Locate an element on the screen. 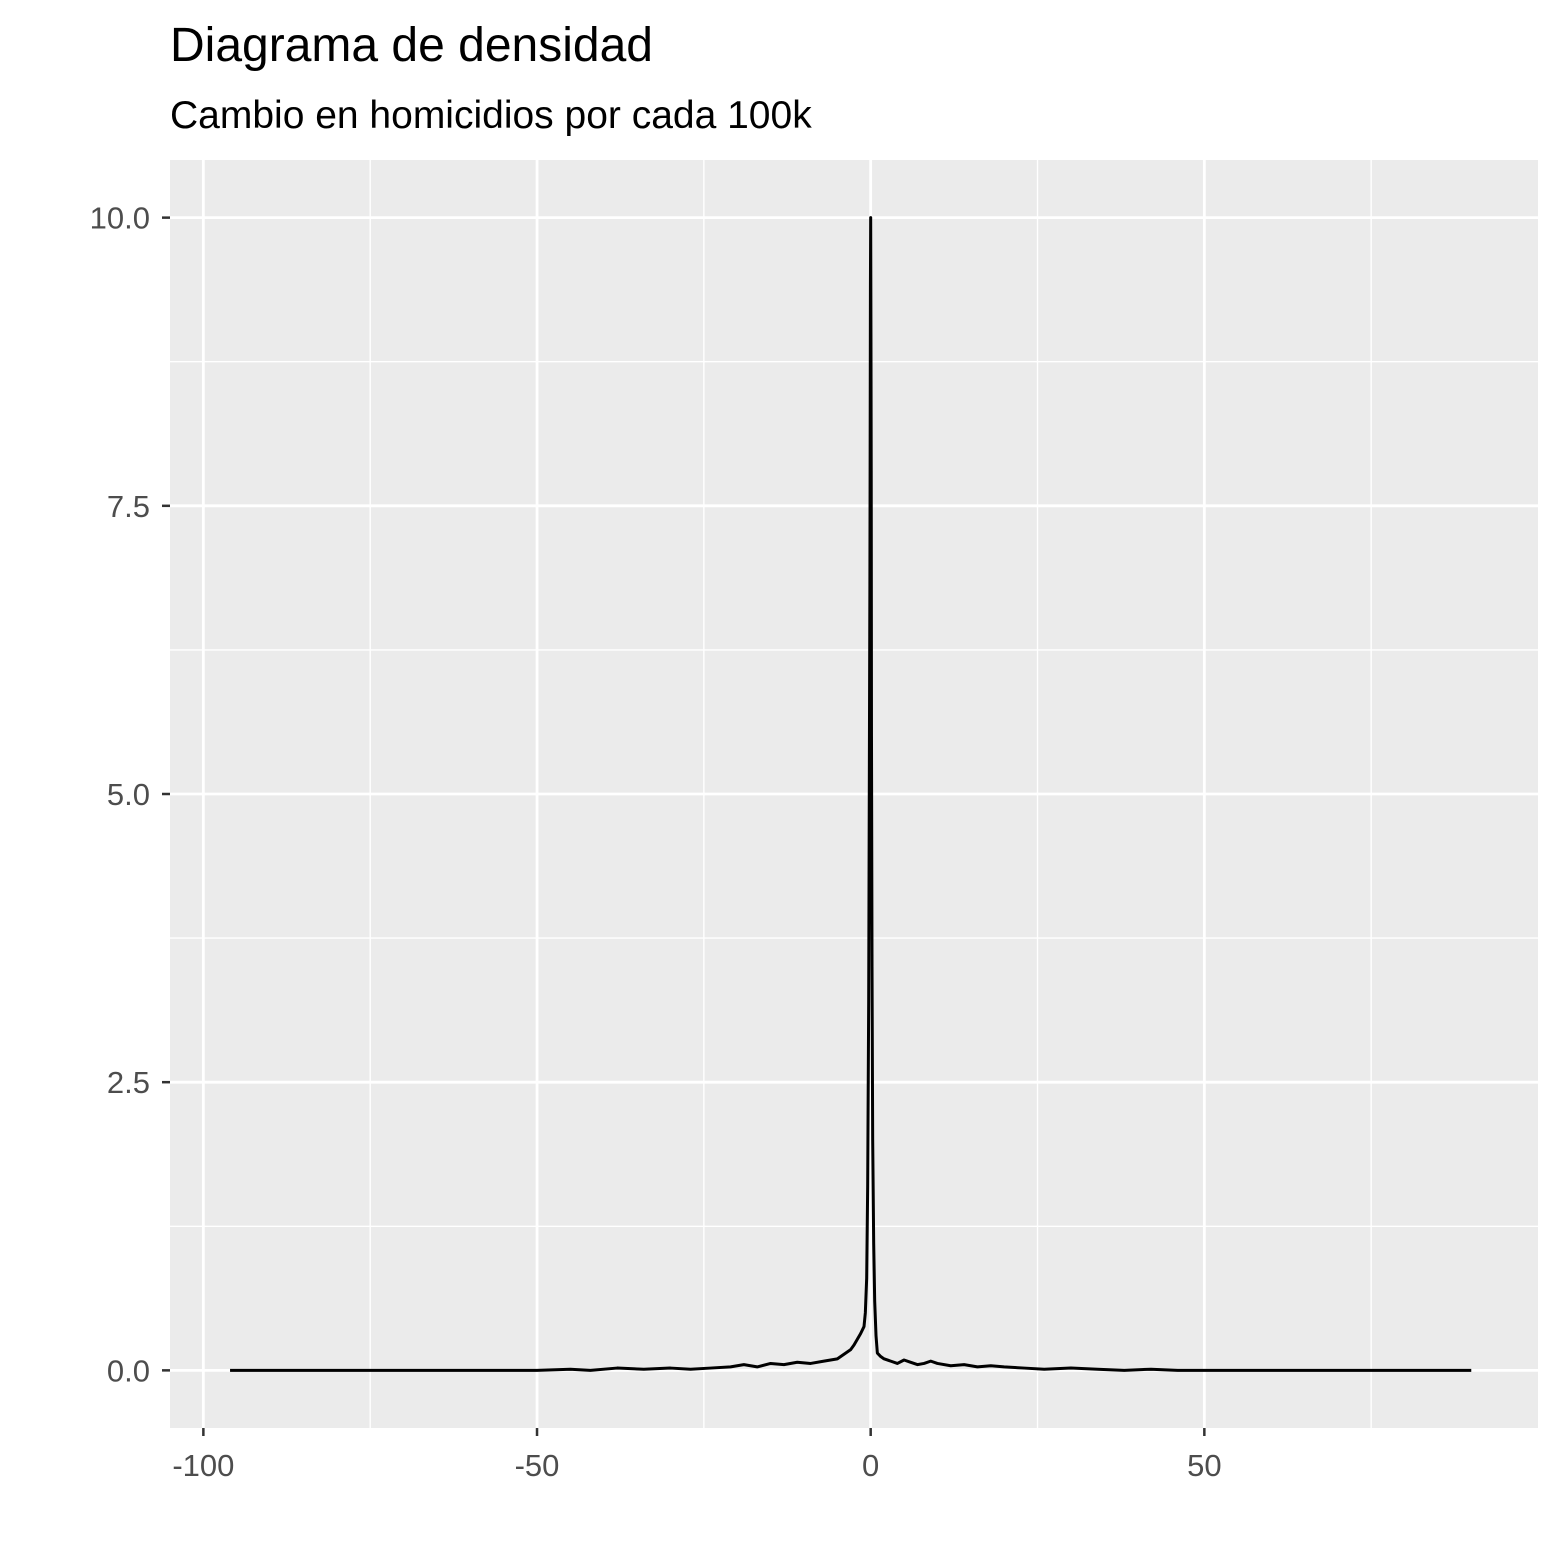 The height and width of the screenshot is (1562, 1562). x-tick-label: 50 is located at coordinates (1204, 1465).